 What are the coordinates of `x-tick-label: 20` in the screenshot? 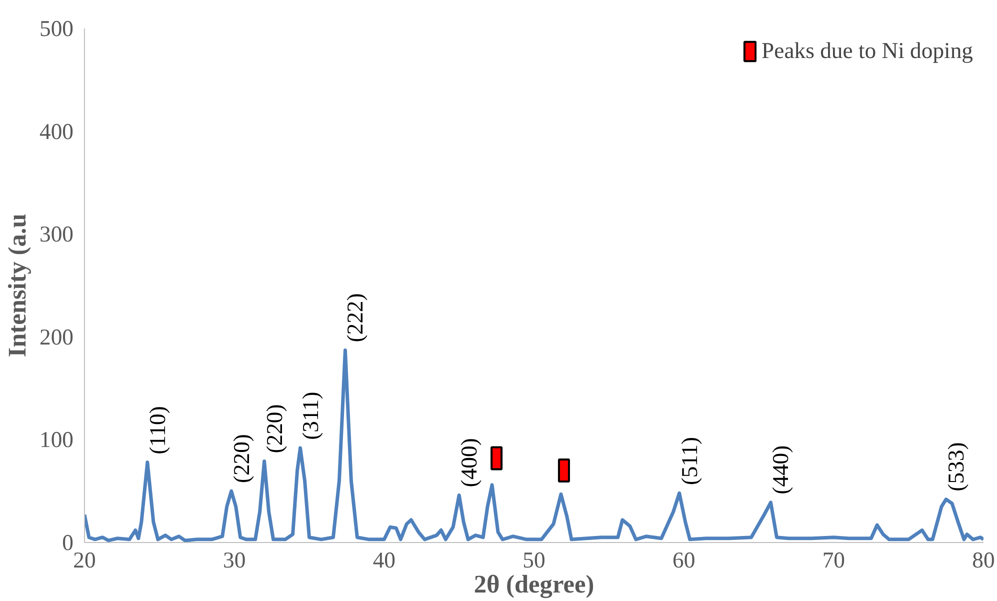 It's located at (84, 560).